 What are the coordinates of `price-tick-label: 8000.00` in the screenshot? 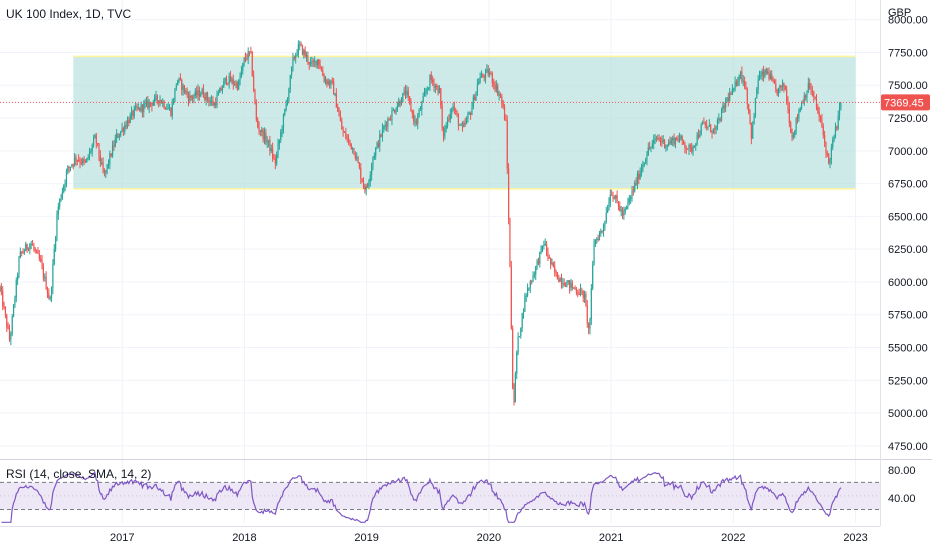 It's located at (908, 21).